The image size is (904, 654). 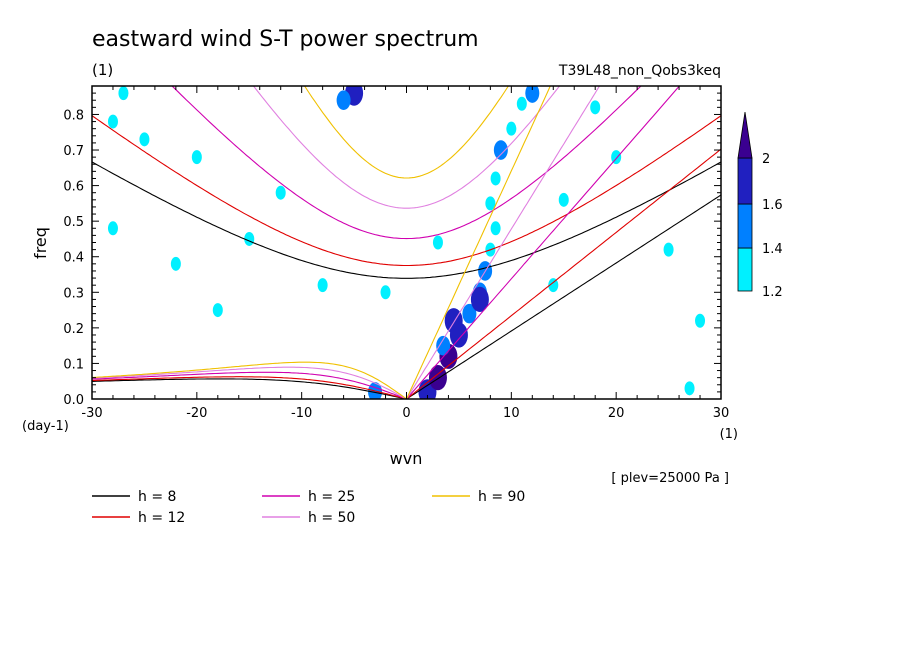 What do you see at coordinates (772, 205) in the screenshot?
I see `colorbar-label: 1.6` at bounding box center [772, 205].